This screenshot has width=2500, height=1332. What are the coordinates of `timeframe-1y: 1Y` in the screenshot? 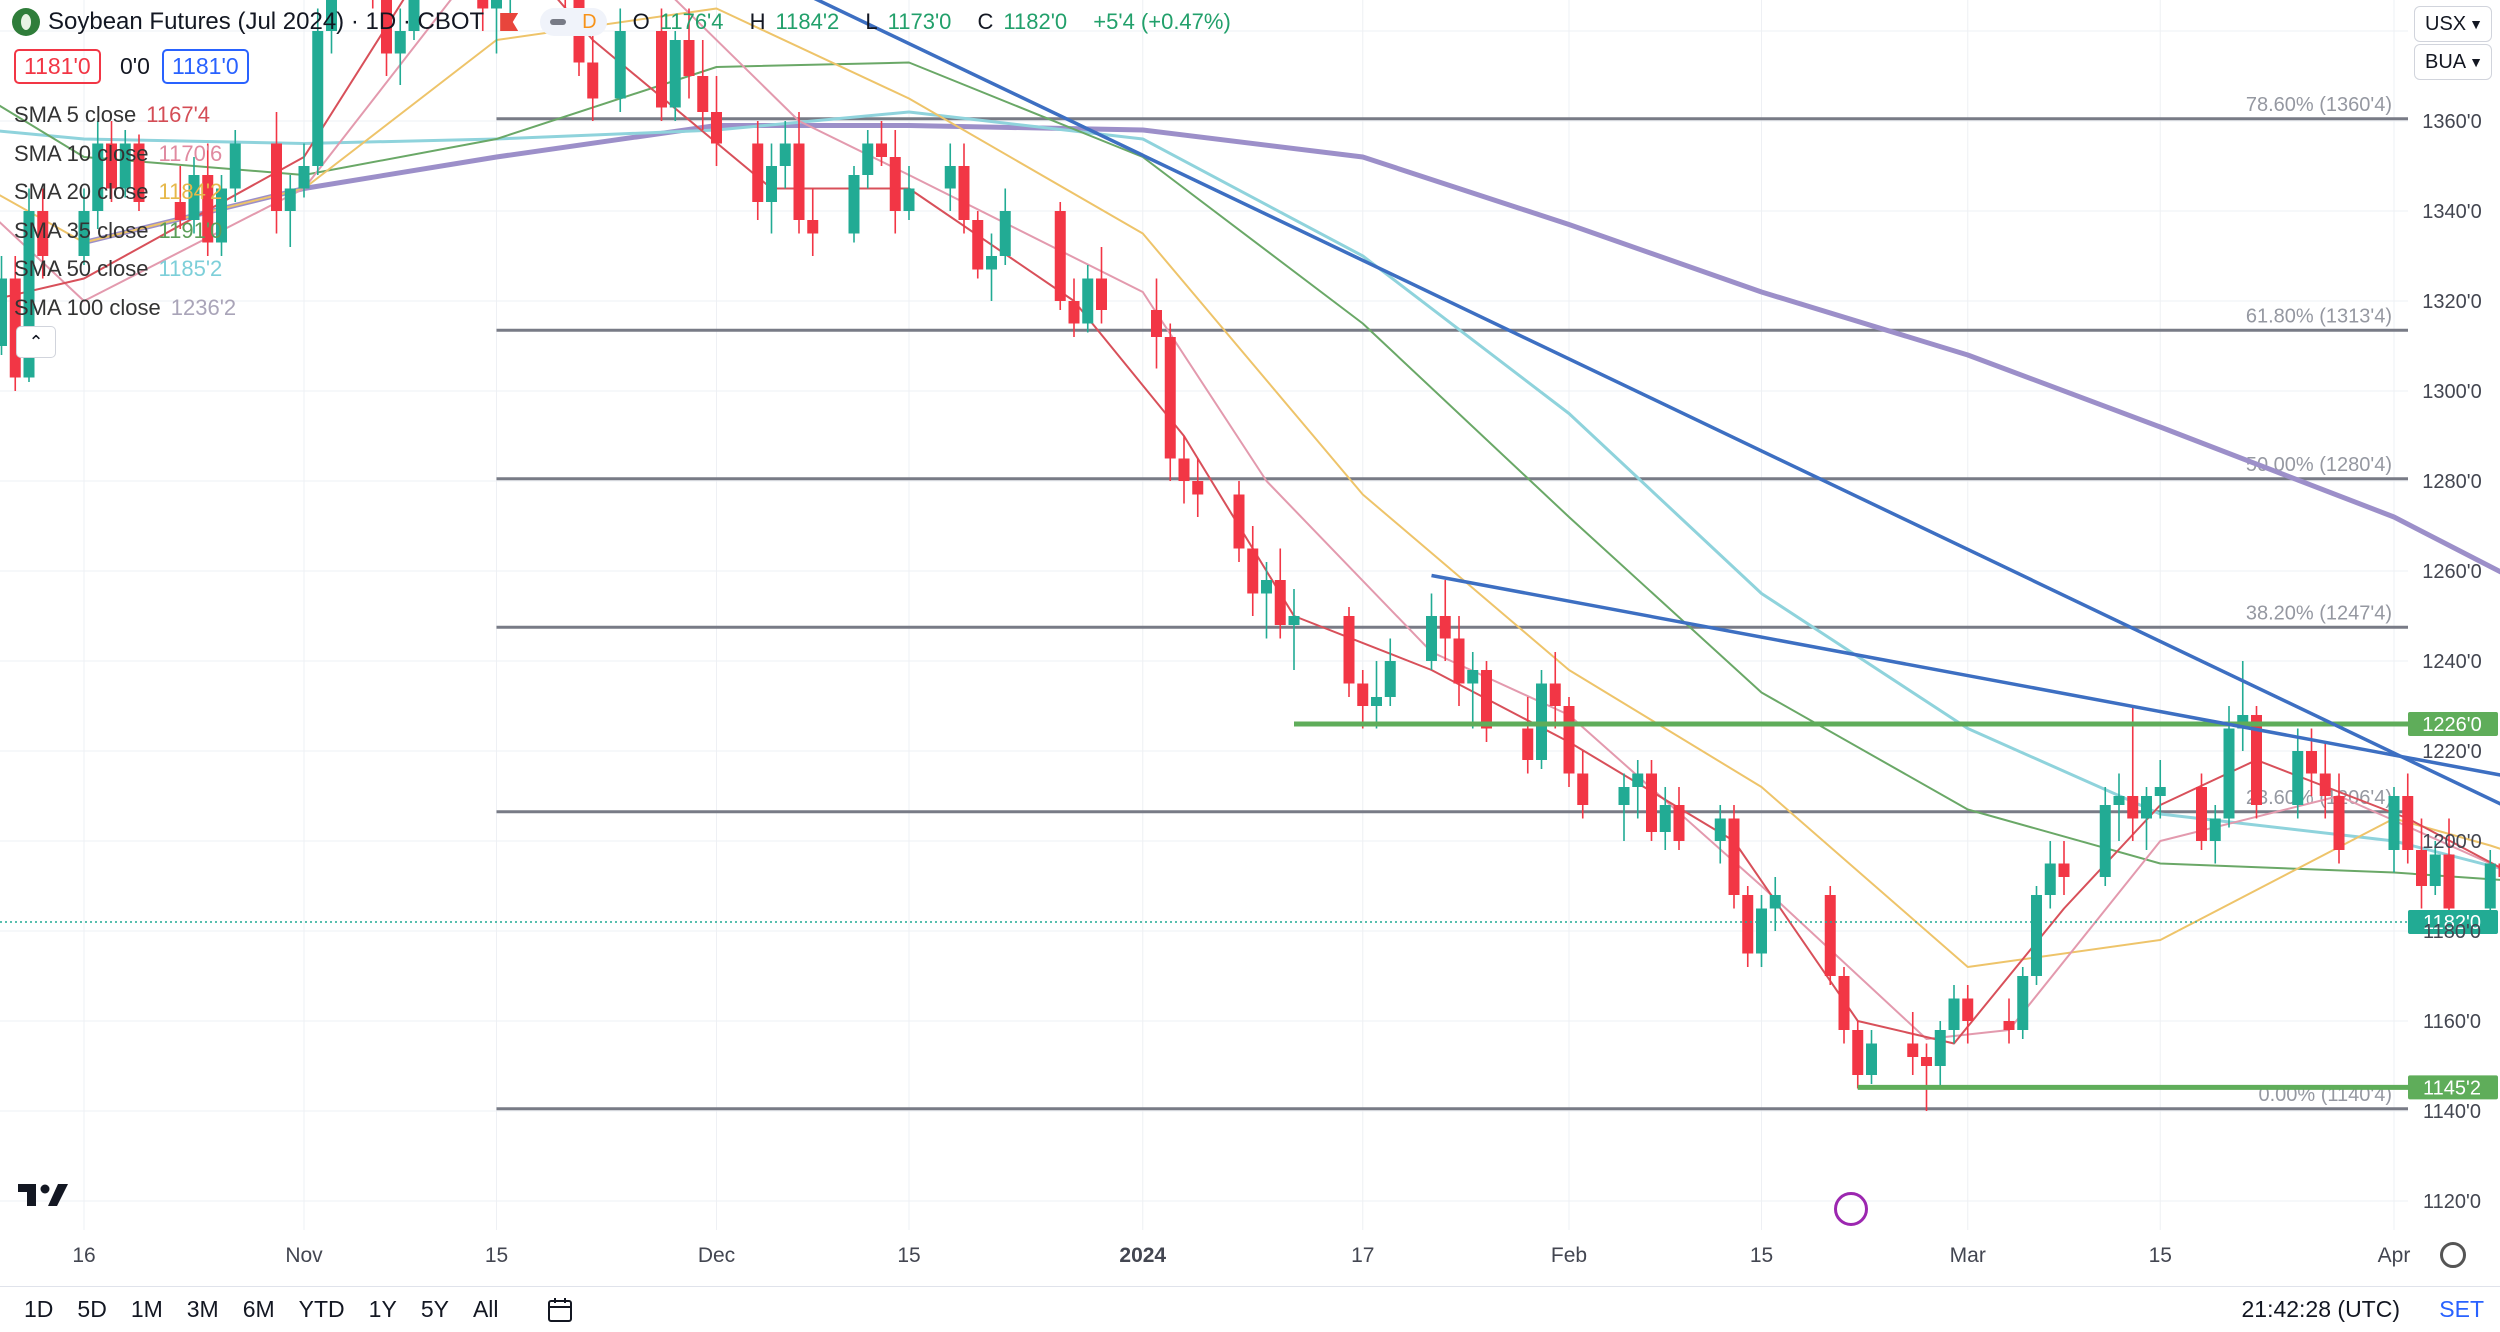 It's located at (383, 1309).